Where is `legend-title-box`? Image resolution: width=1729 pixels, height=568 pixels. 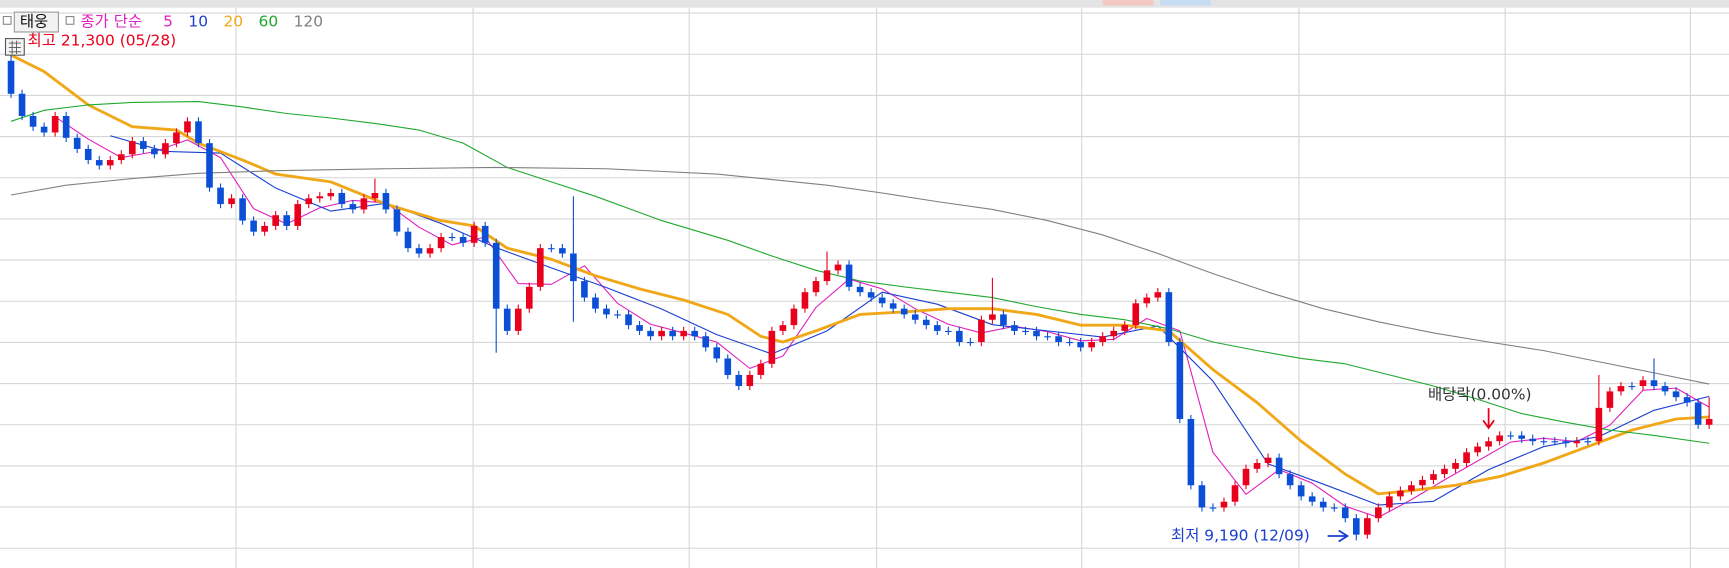
legend-title-box is located at coordinates (36, 22).